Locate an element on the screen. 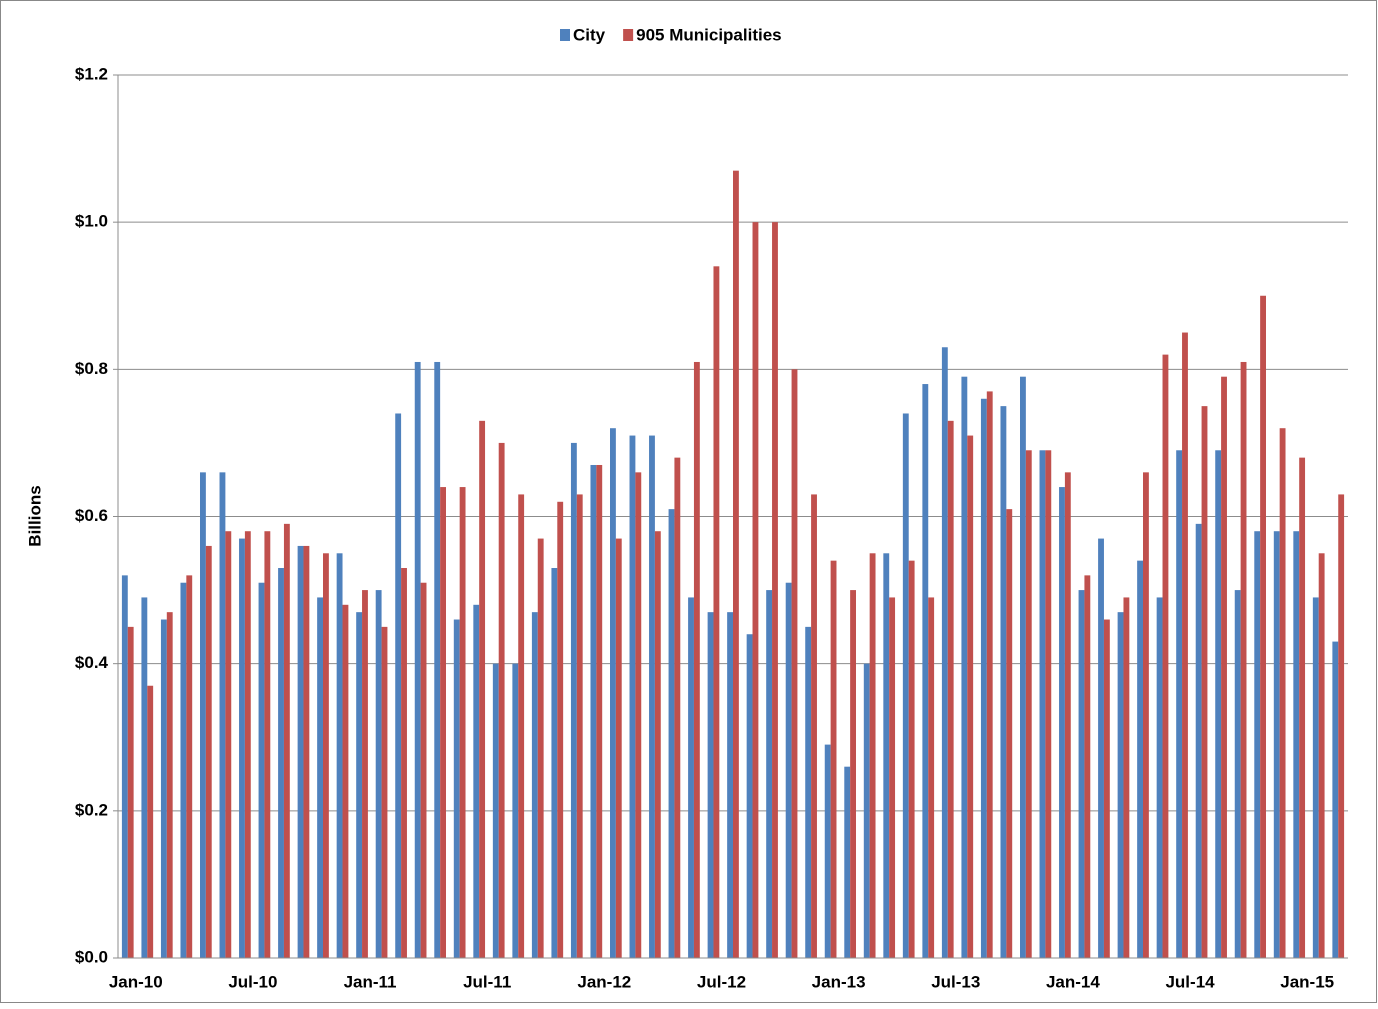 The width and height of the screenshot is (1378, 1009). y-tick-label: $0.6 is located at coordinates (91, 515).